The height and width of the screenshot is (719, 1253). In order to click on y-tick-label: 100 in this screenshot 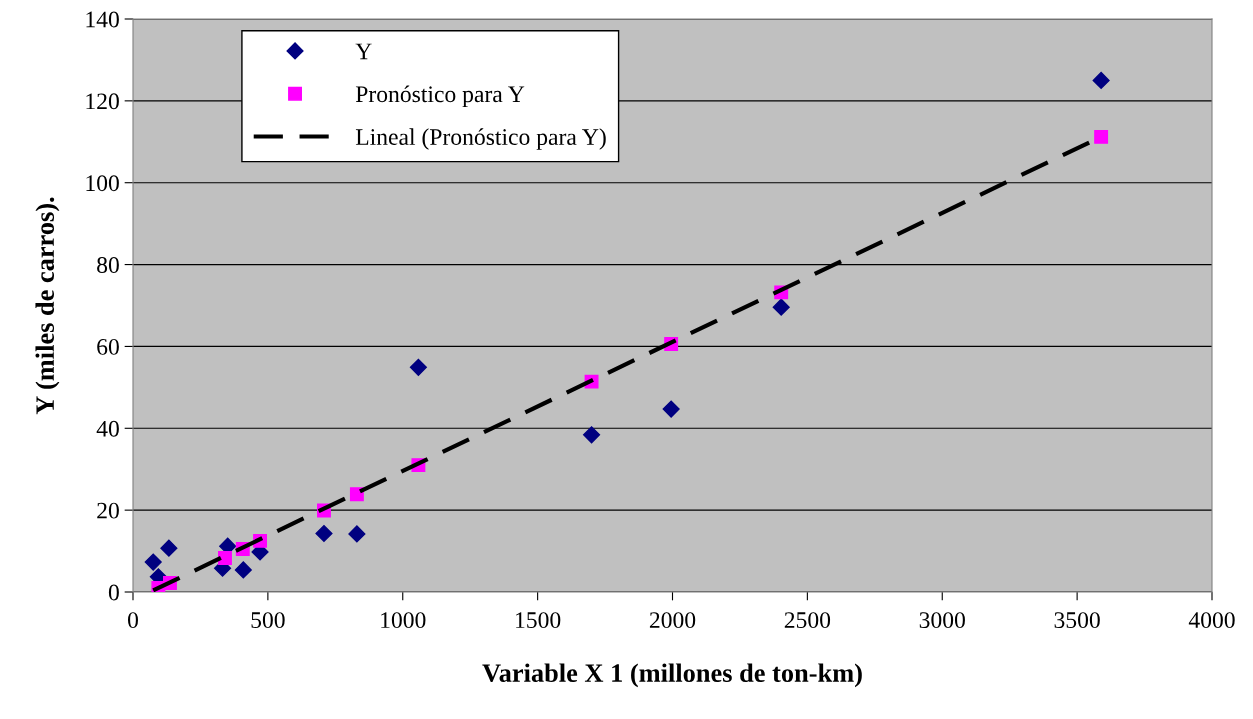, I will do `click(102, 183)`.